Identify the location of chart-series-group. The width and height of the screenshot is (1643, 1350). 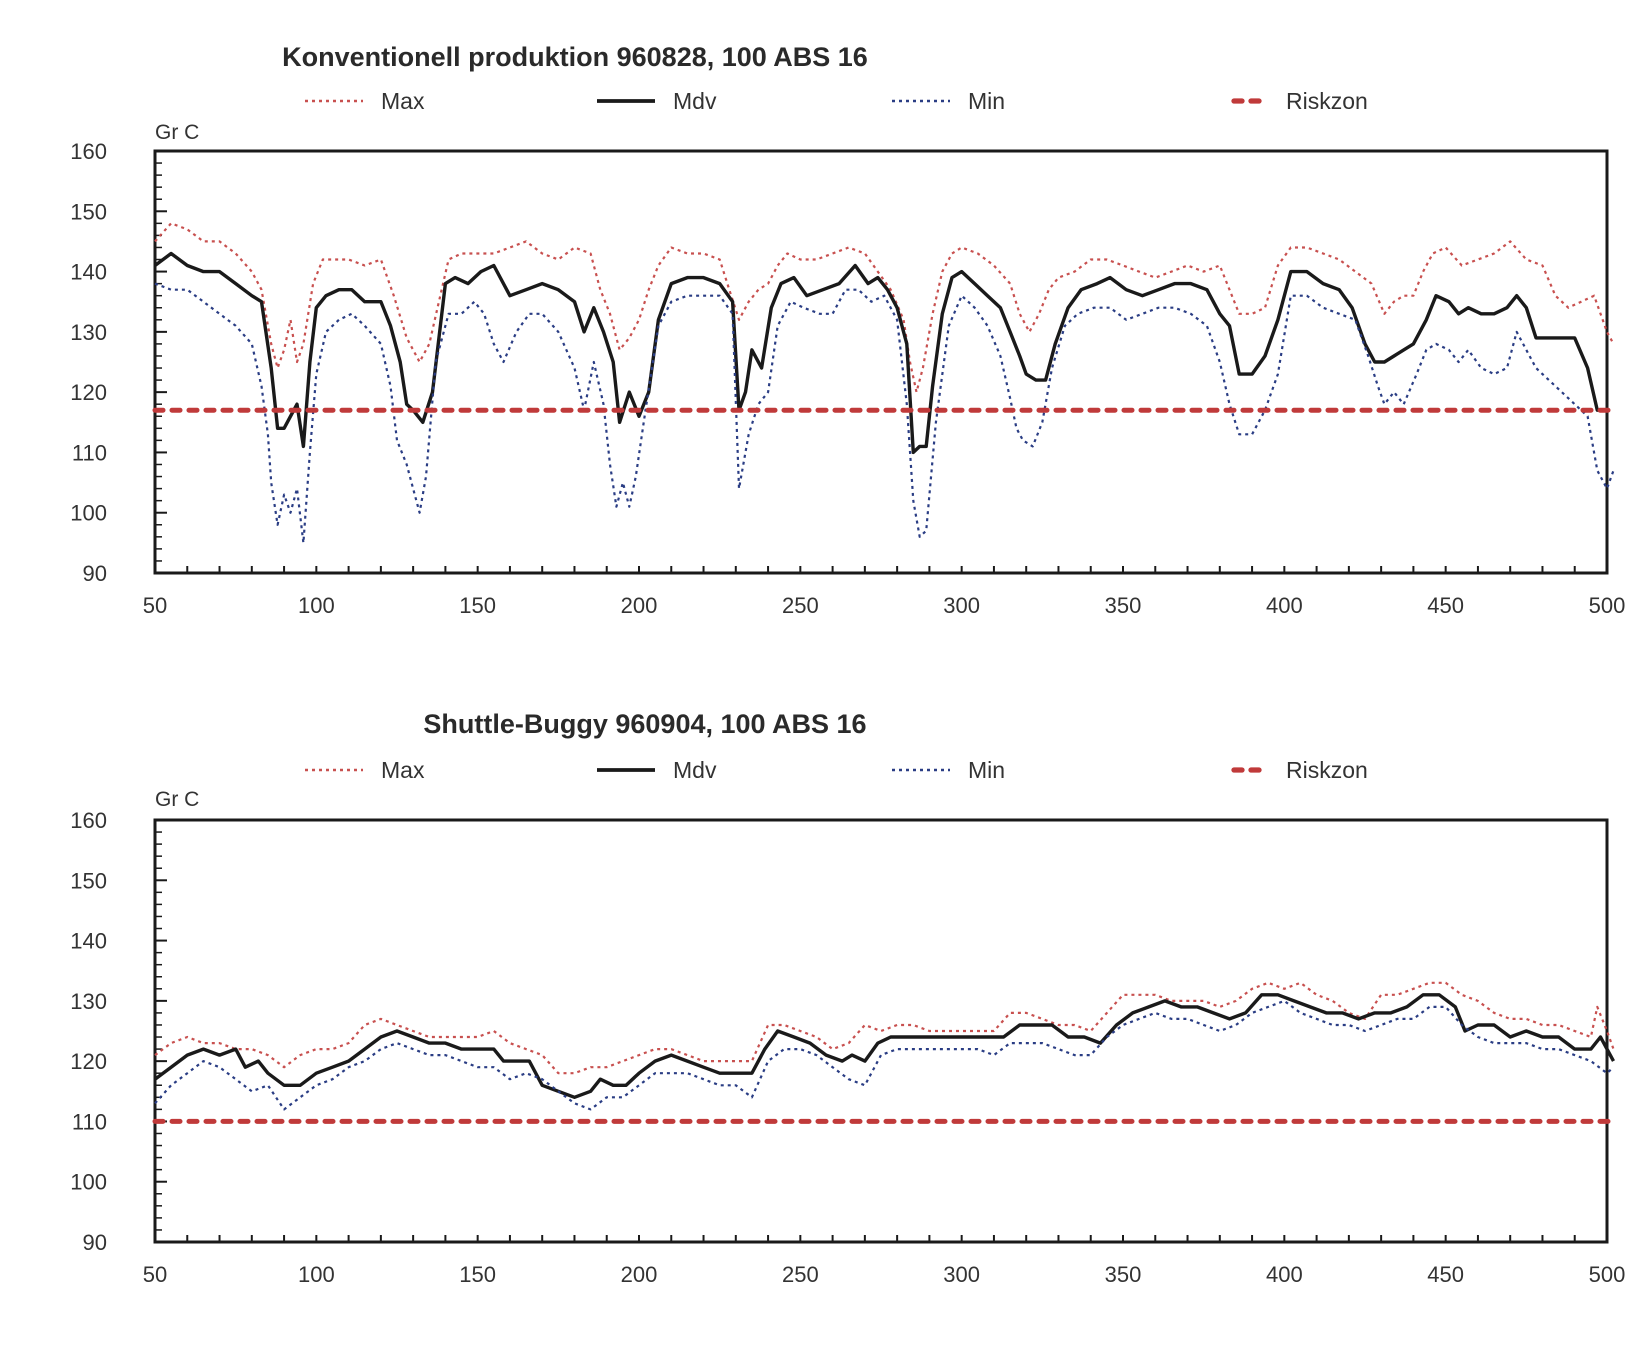
(884, 1052).